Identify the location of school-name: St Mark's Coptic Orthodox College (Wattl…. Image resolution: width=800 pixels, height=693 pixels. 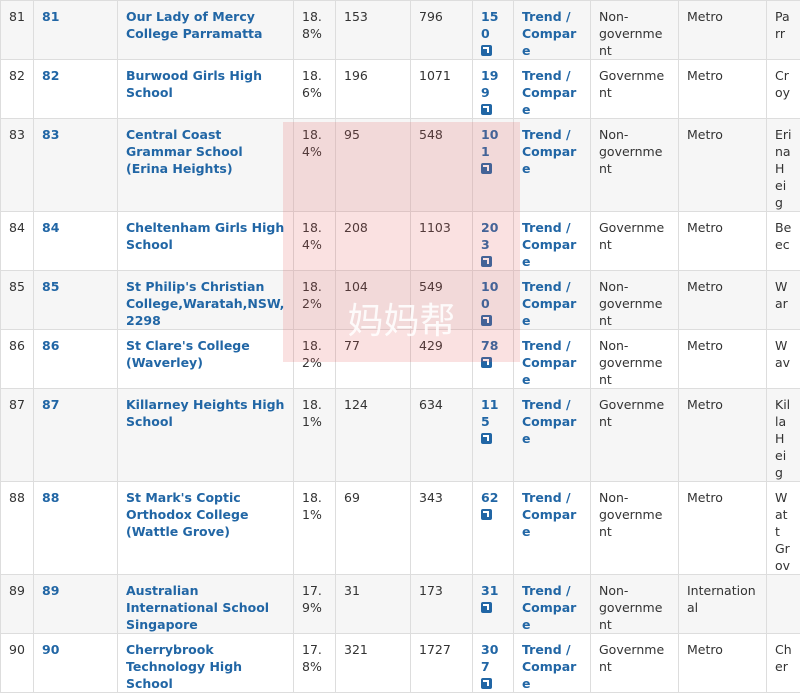
(187, 514).